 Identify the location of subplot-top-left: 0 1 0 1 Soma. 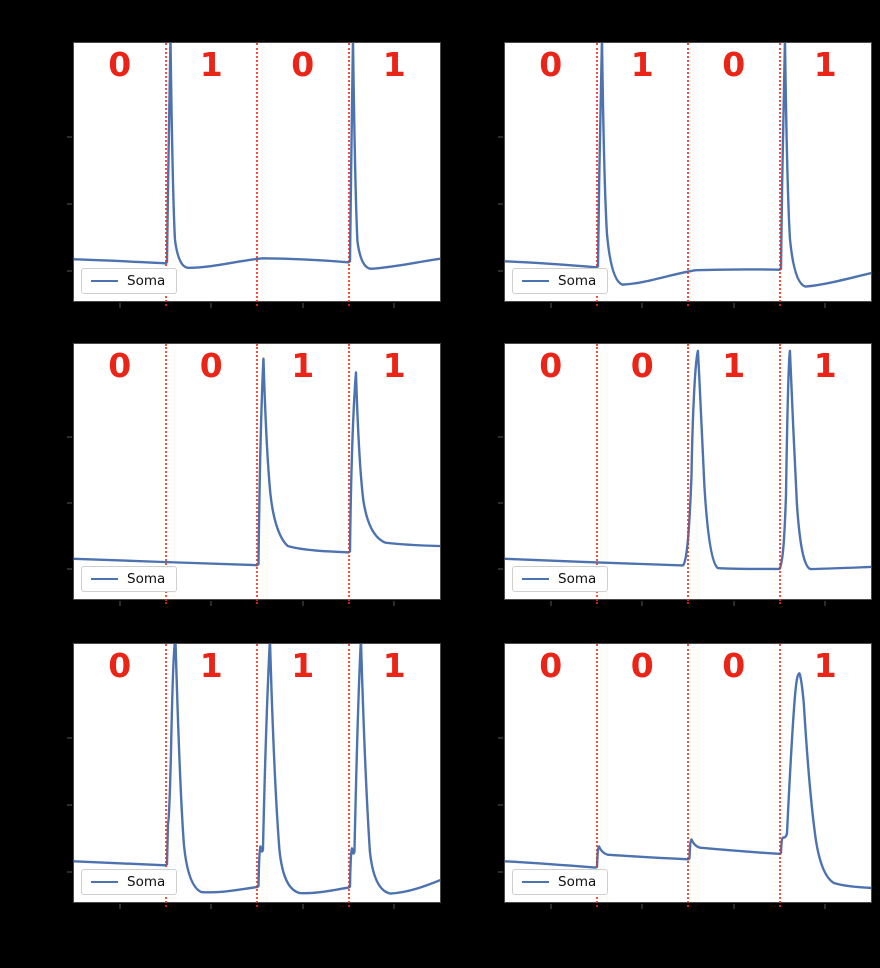
(254, 175).